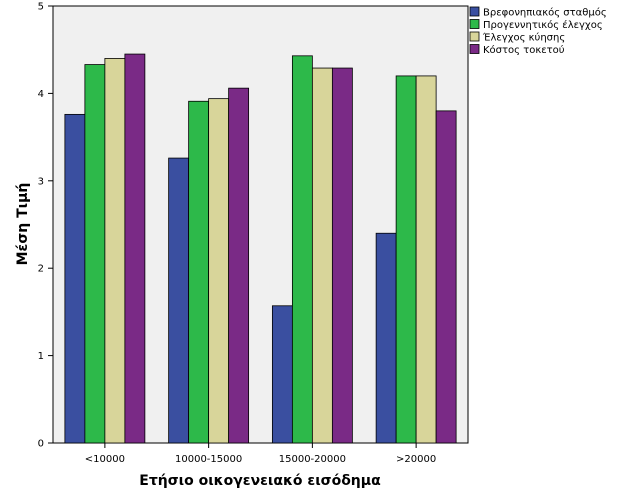 The height and width of the screenshot is (501, 626). I want to click on x-tick-label: >20000, so click(416, 459).